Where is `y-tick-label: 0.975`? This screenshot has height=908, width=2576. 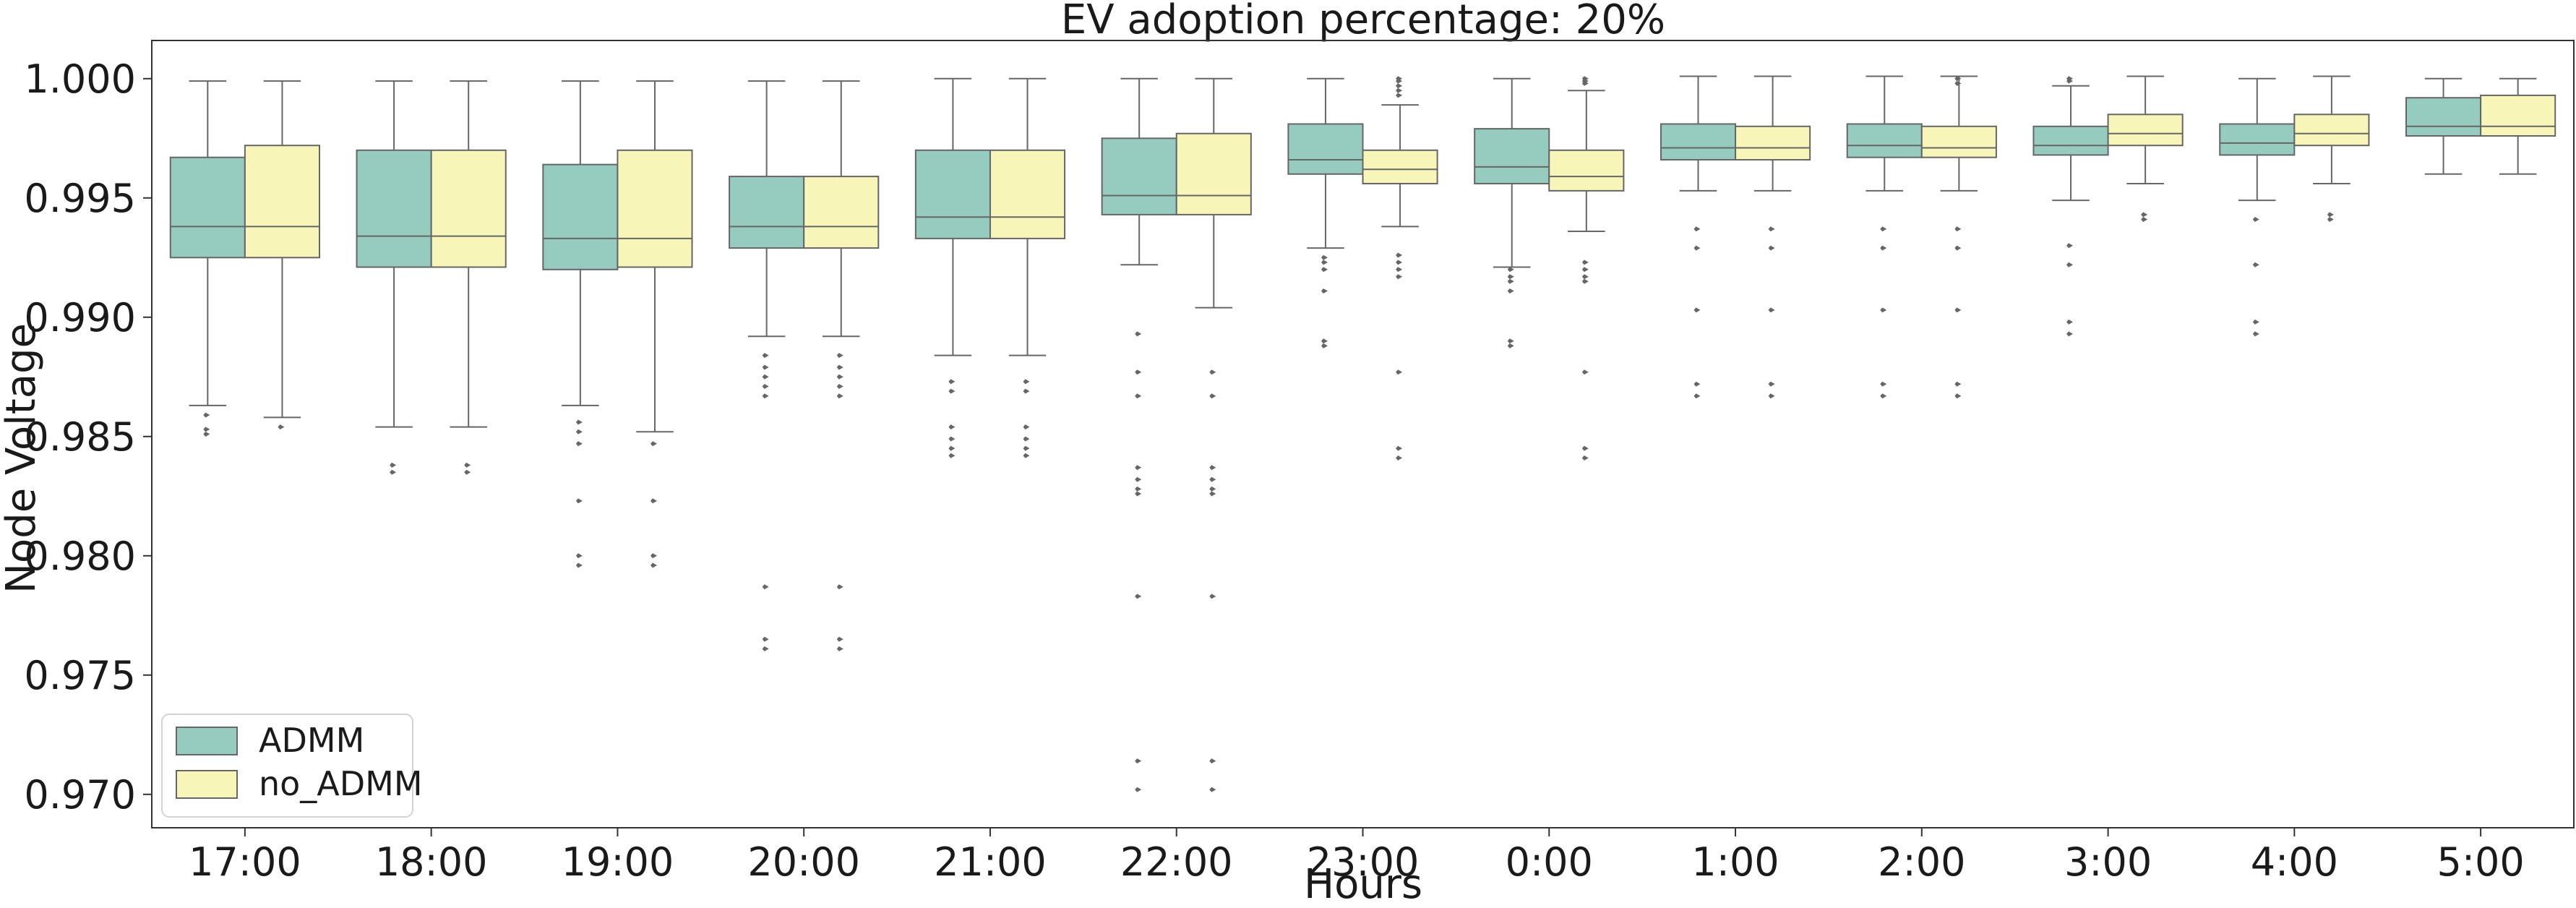
y-tick-label: 0.975 is located at coordinates (80, 675).